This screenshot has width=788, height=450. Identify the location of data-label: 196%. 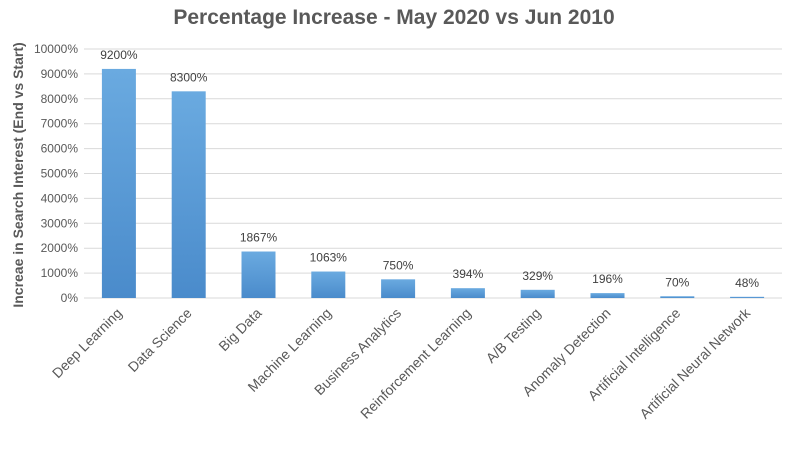
(607, 279).